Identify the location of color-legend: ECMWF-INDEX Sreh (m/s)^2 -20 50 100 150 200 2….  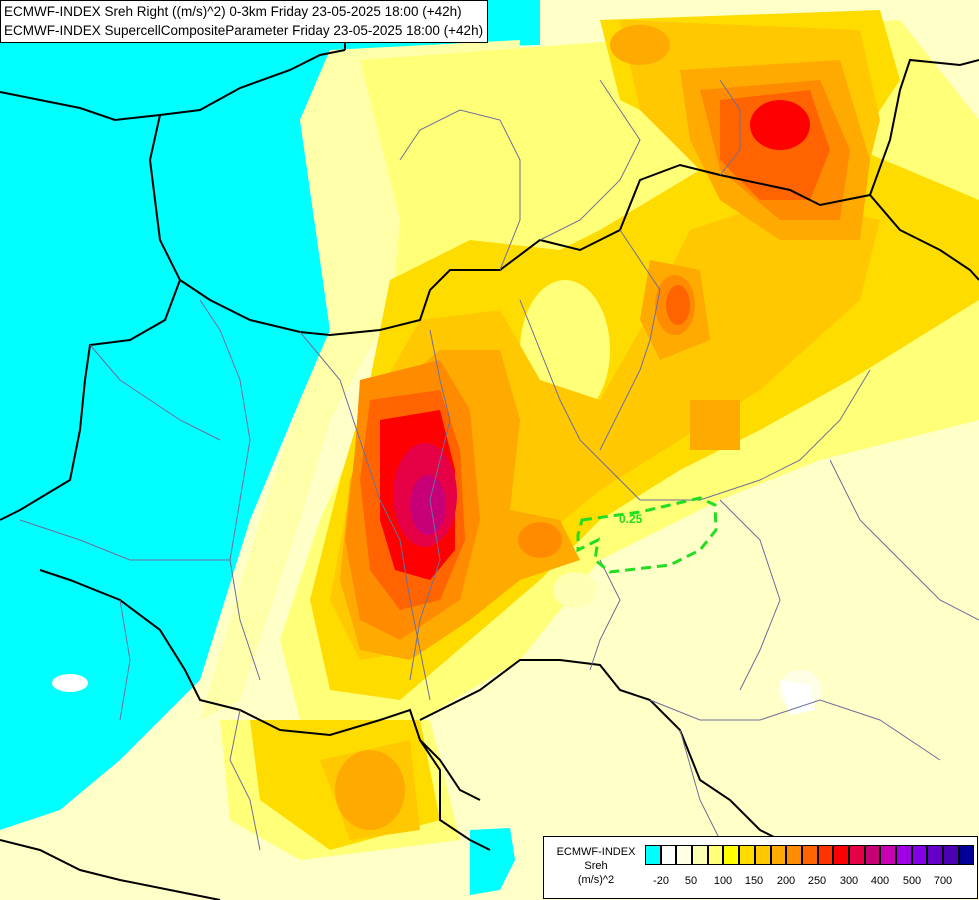
(760, 867).